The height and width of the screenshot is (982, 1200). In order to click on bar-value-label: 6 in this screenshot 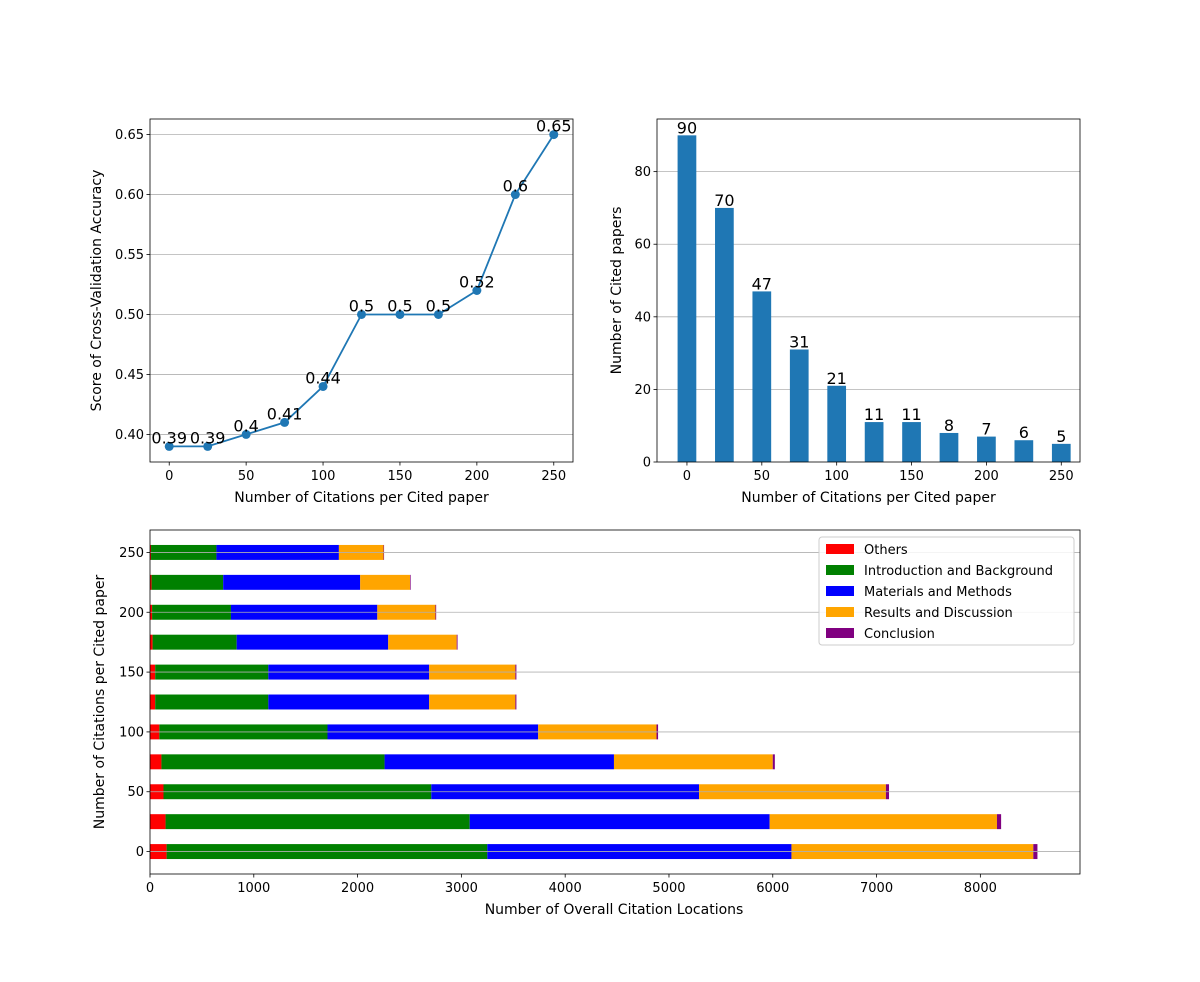, I will do `click(1024, 432)`.